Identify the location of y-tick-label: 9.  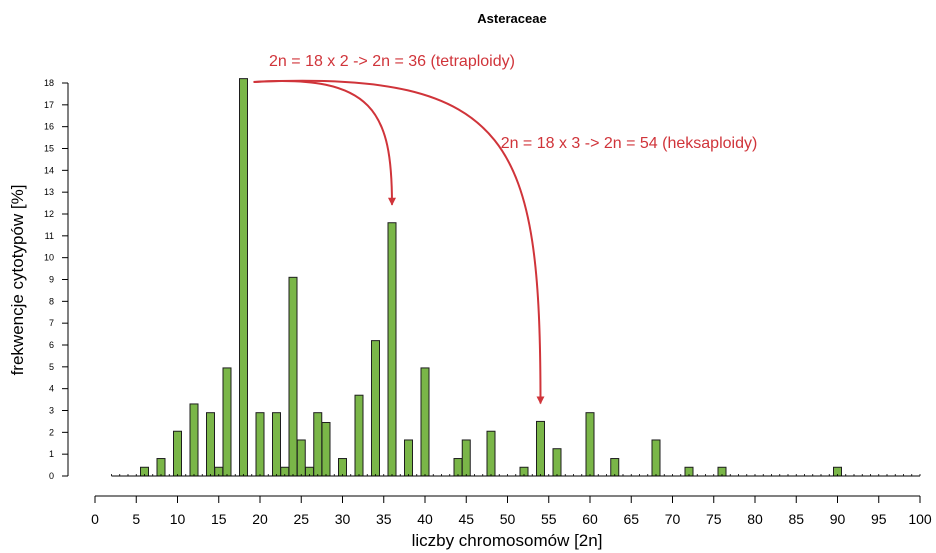
(51, 280).